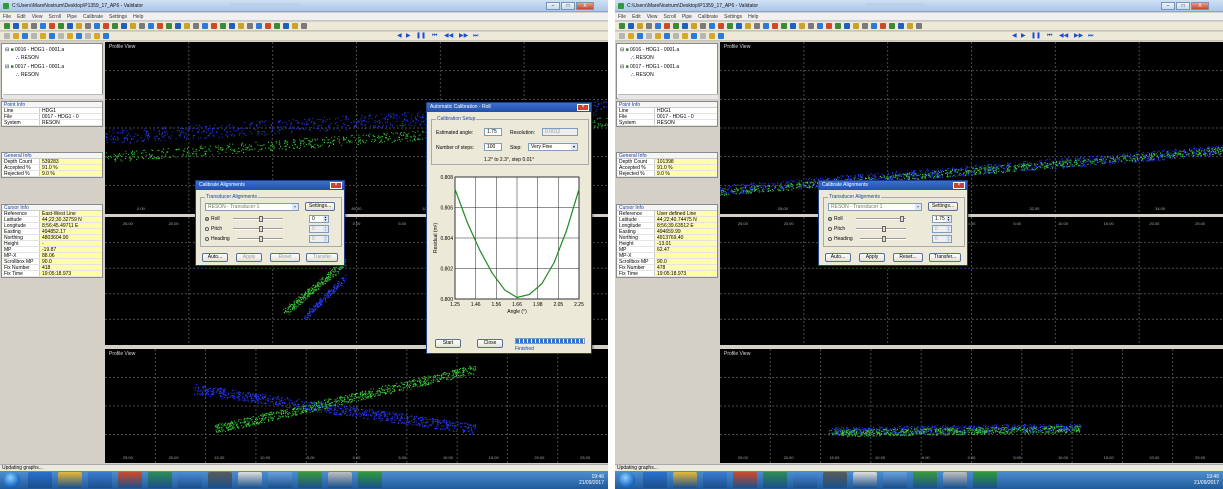  What do you see at coordinates (476, 36) in the screenshot?
I see `last-icon: ⏭` at bounding box center [476, 36].